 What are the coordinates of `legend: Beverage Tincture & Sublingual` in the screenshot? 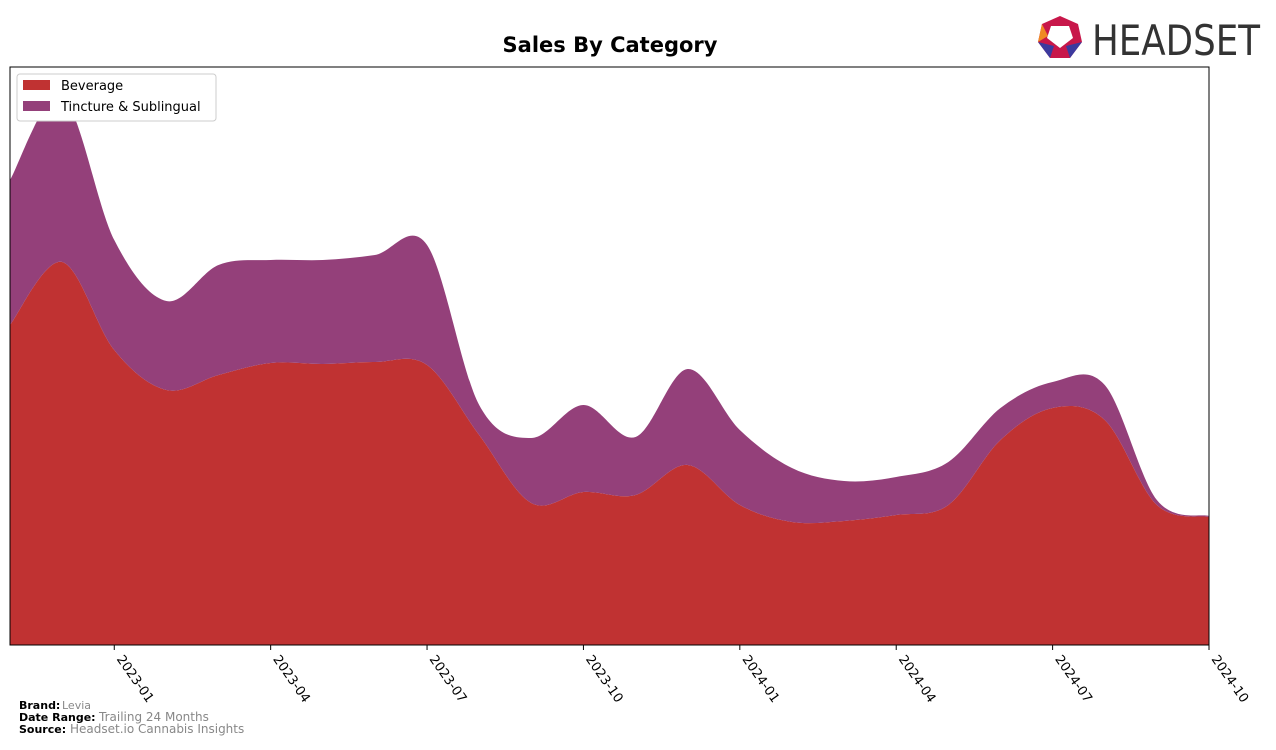 It's located at (116, 97).